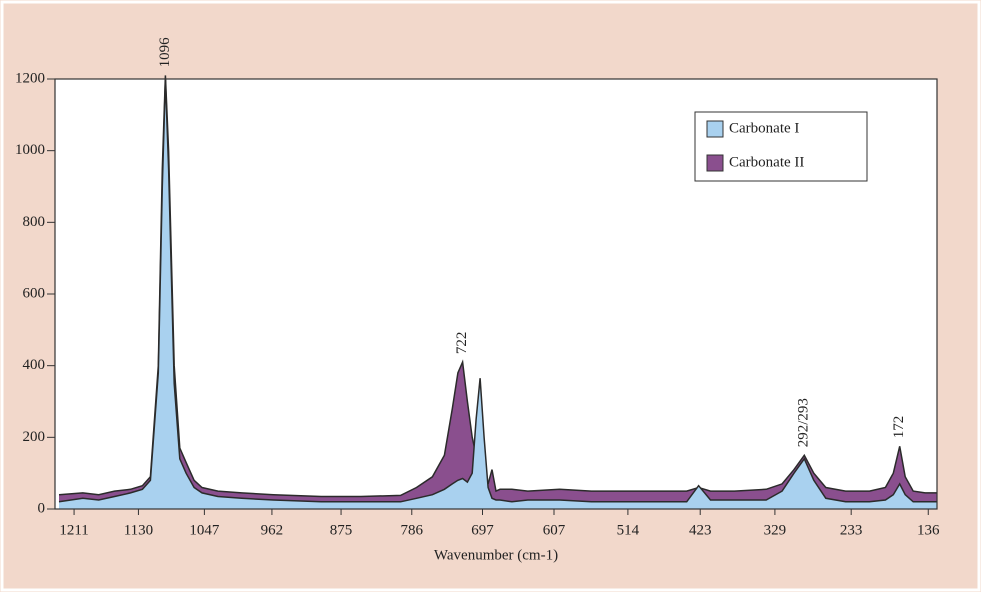  I want to click on x-tick-label: 875, so click(341, 530).